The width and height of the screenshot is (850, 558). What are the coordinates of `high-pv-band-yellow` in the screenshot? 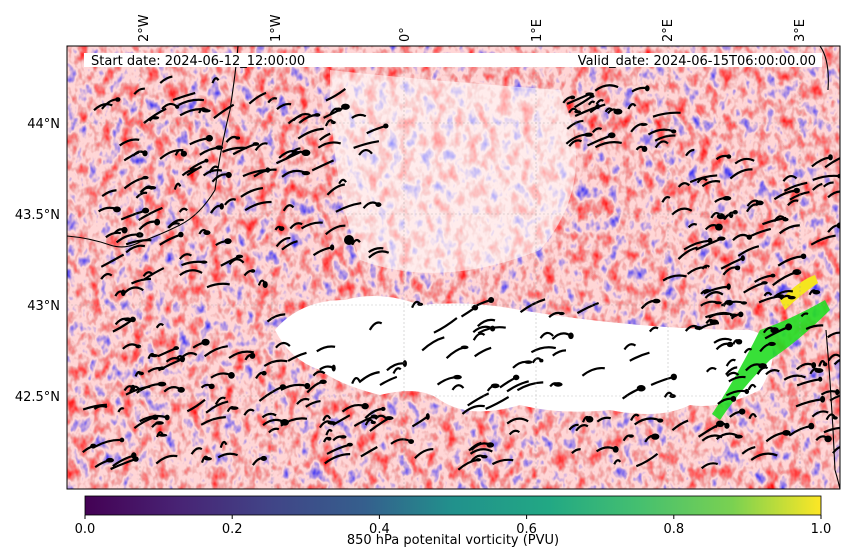 It's located at (799, 292).